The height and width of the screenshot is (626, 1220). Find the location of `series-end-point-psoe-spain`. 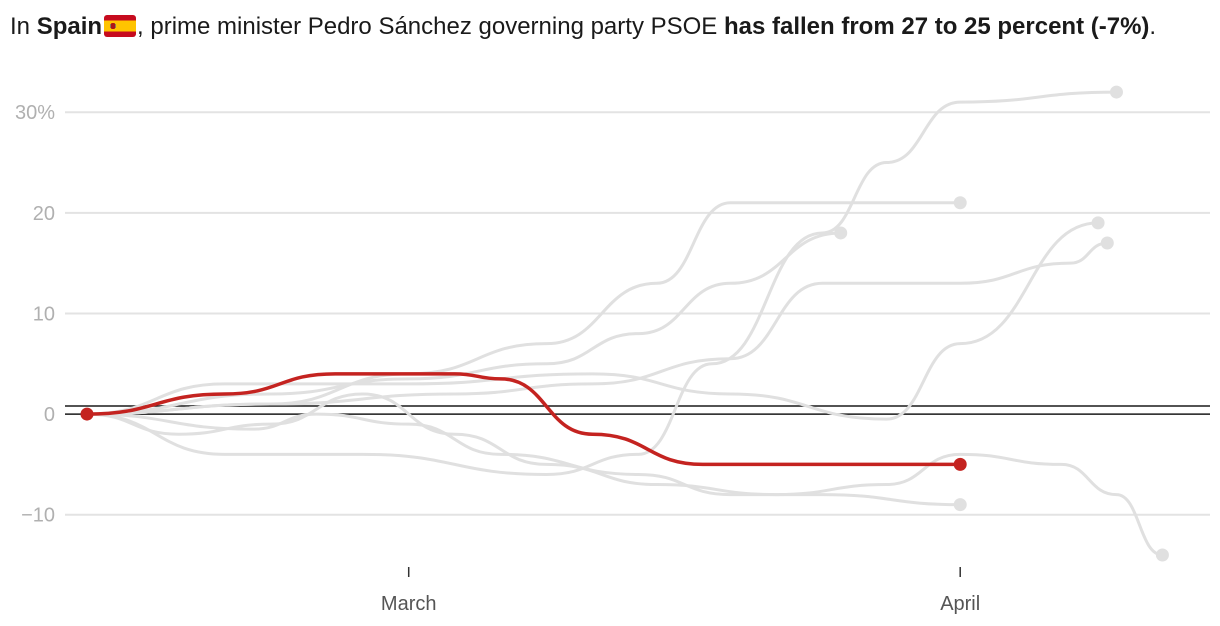

series-end-point-psoe-spain is located at coordinates (960, 464).